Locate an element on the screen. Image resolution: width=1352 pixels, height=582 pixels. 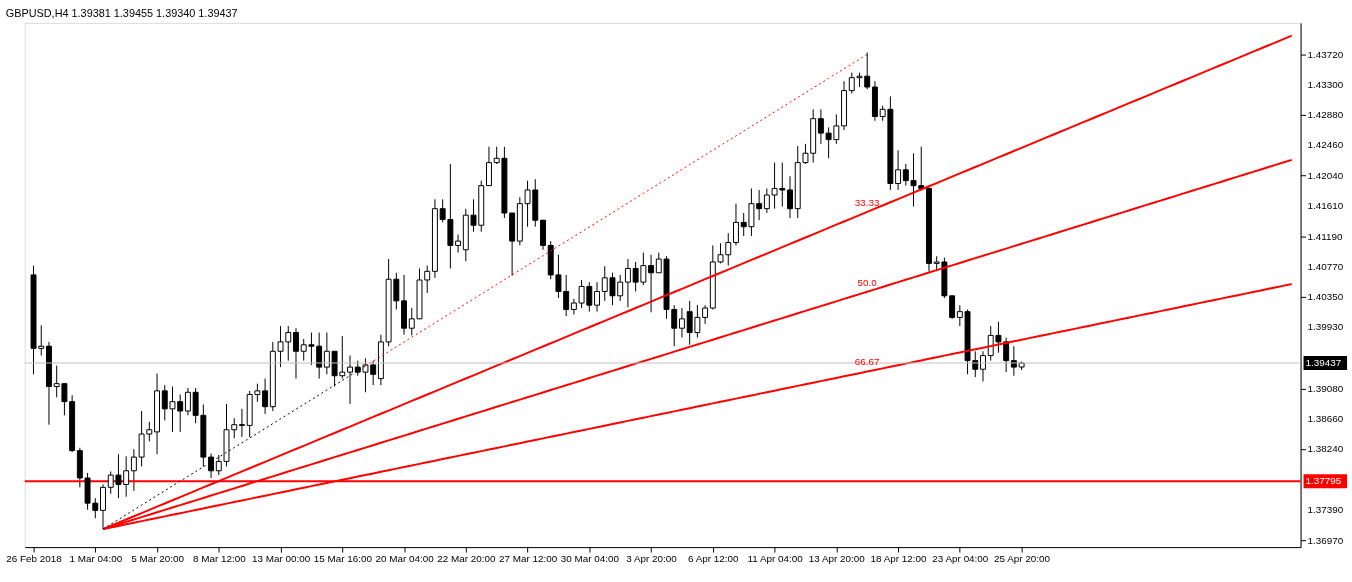
y-tick-label: 1.38660 is located at coordinates (1325, 418).